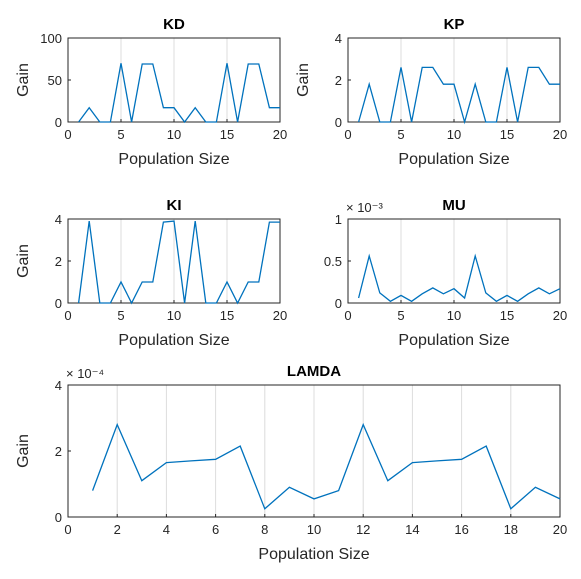  I want to click on ki-ytick-label-1: 2, so click(58, 261).